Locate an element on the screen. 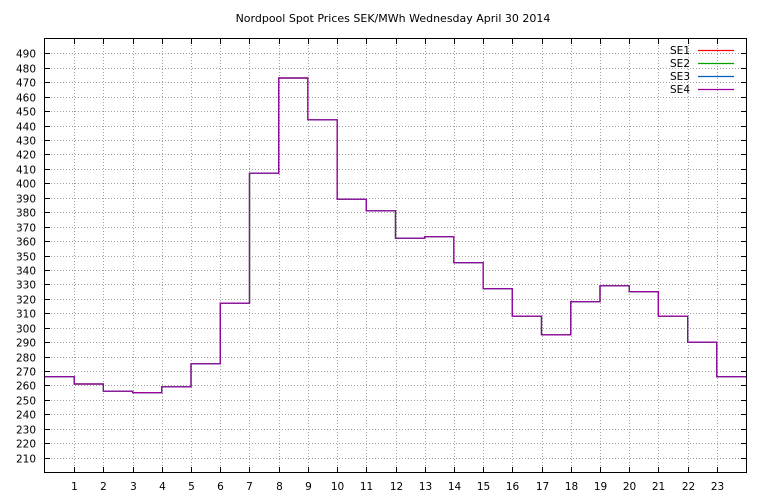  y-tick-label: 420 is located at coordinates (26, 156).